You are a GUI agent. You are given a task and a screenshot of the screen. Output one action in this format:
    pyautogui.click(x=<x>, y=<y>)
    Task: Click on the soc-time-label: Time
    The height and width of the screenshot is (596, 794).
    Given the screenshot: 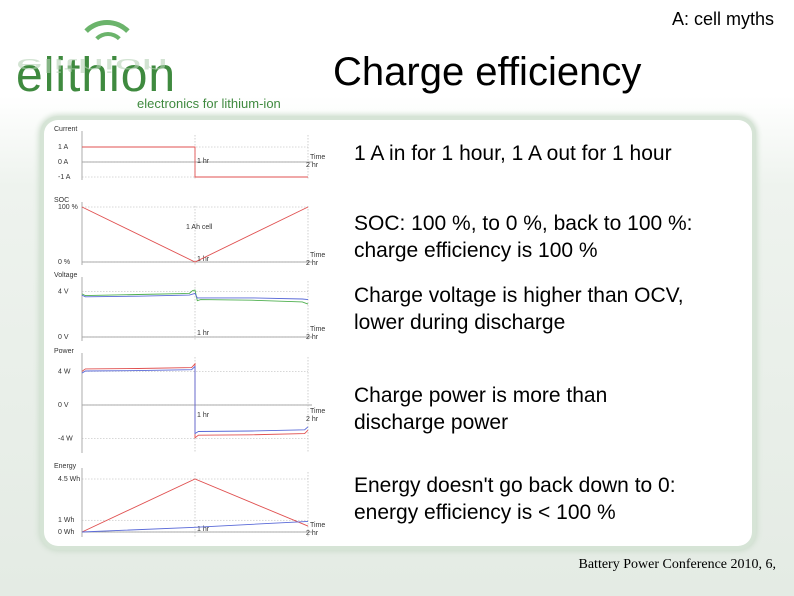 What is the action you would take?
    pyautogui.click(x=317, y=255)
    